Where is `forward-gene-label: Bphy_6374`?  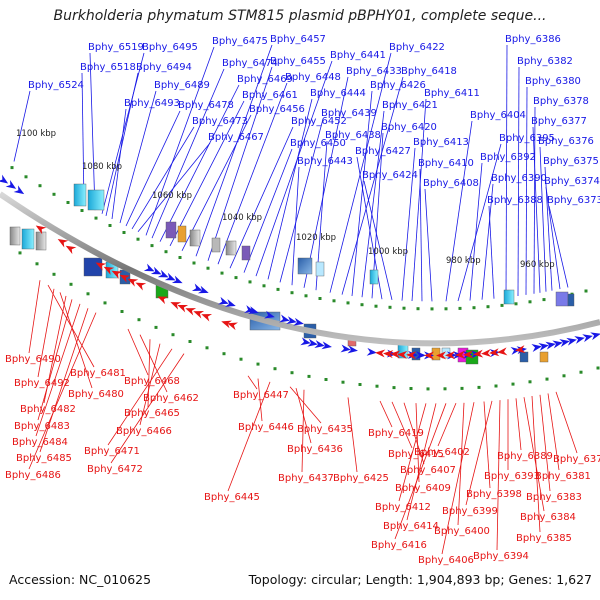 forward-gene-label: Bphy_6374 is located at coordinates (572, 181).